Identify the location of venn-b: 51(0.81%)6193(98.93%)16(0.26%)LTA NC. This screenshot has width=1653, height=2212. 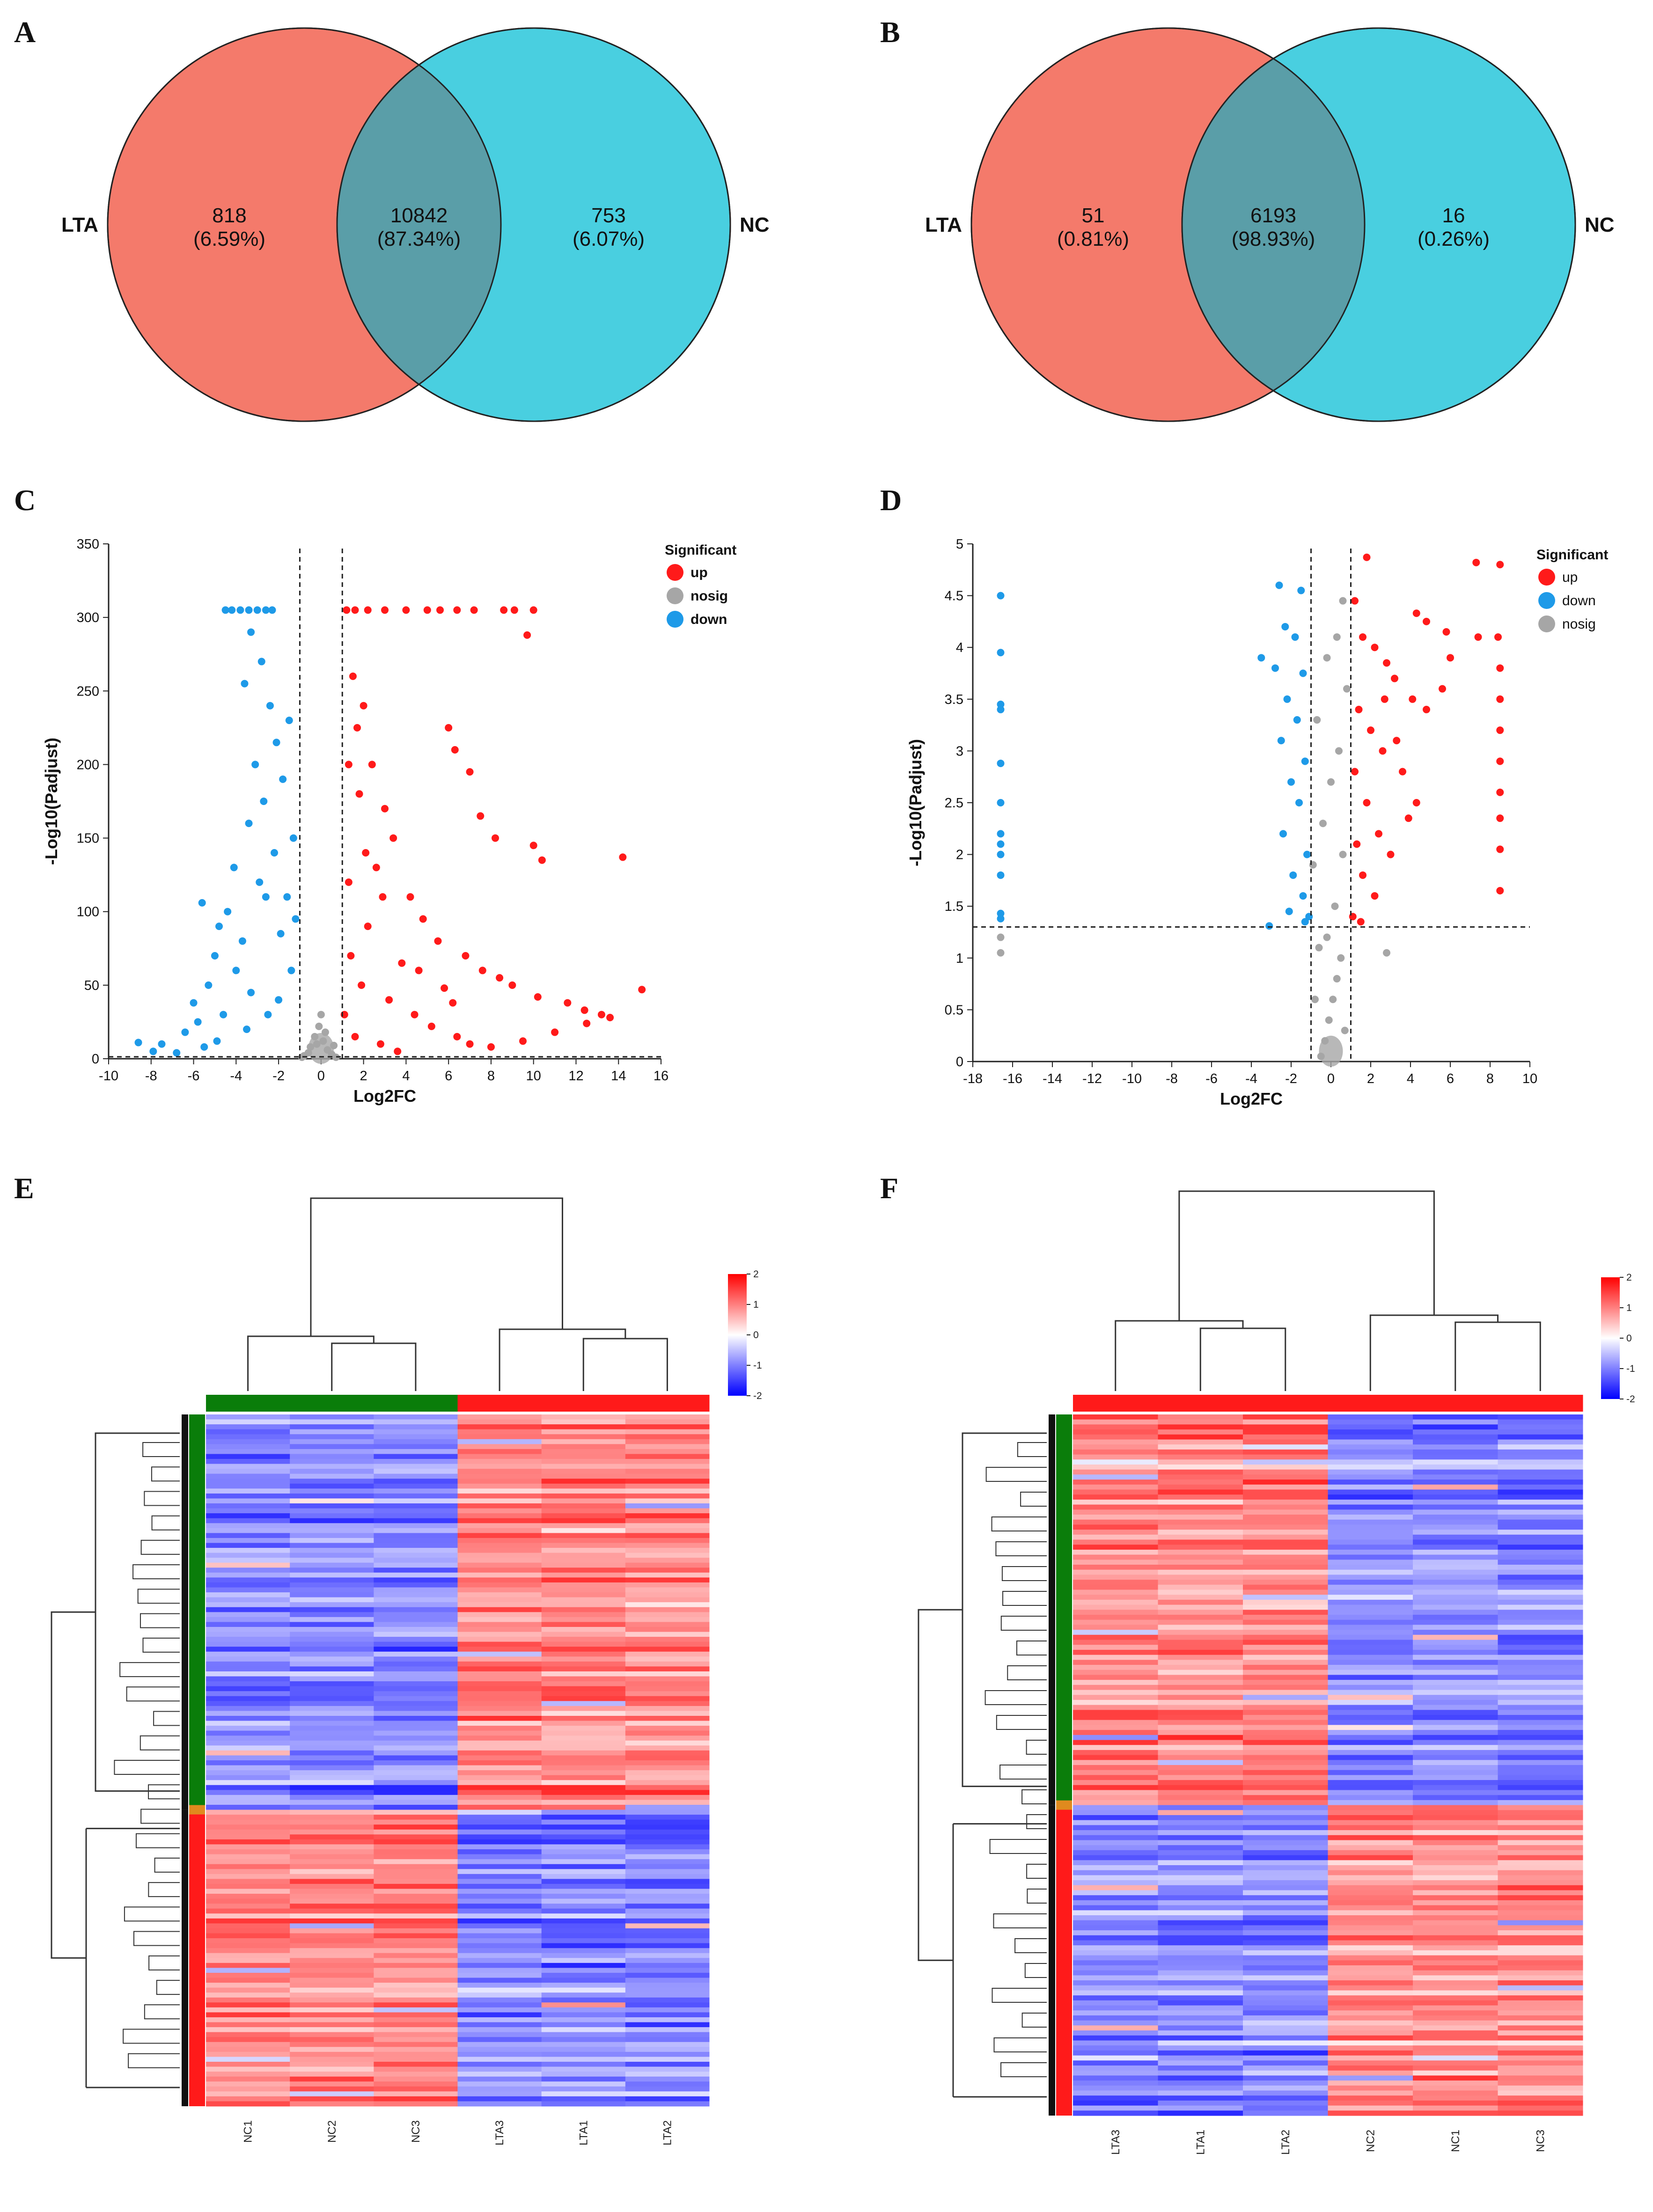
(1270, 224).